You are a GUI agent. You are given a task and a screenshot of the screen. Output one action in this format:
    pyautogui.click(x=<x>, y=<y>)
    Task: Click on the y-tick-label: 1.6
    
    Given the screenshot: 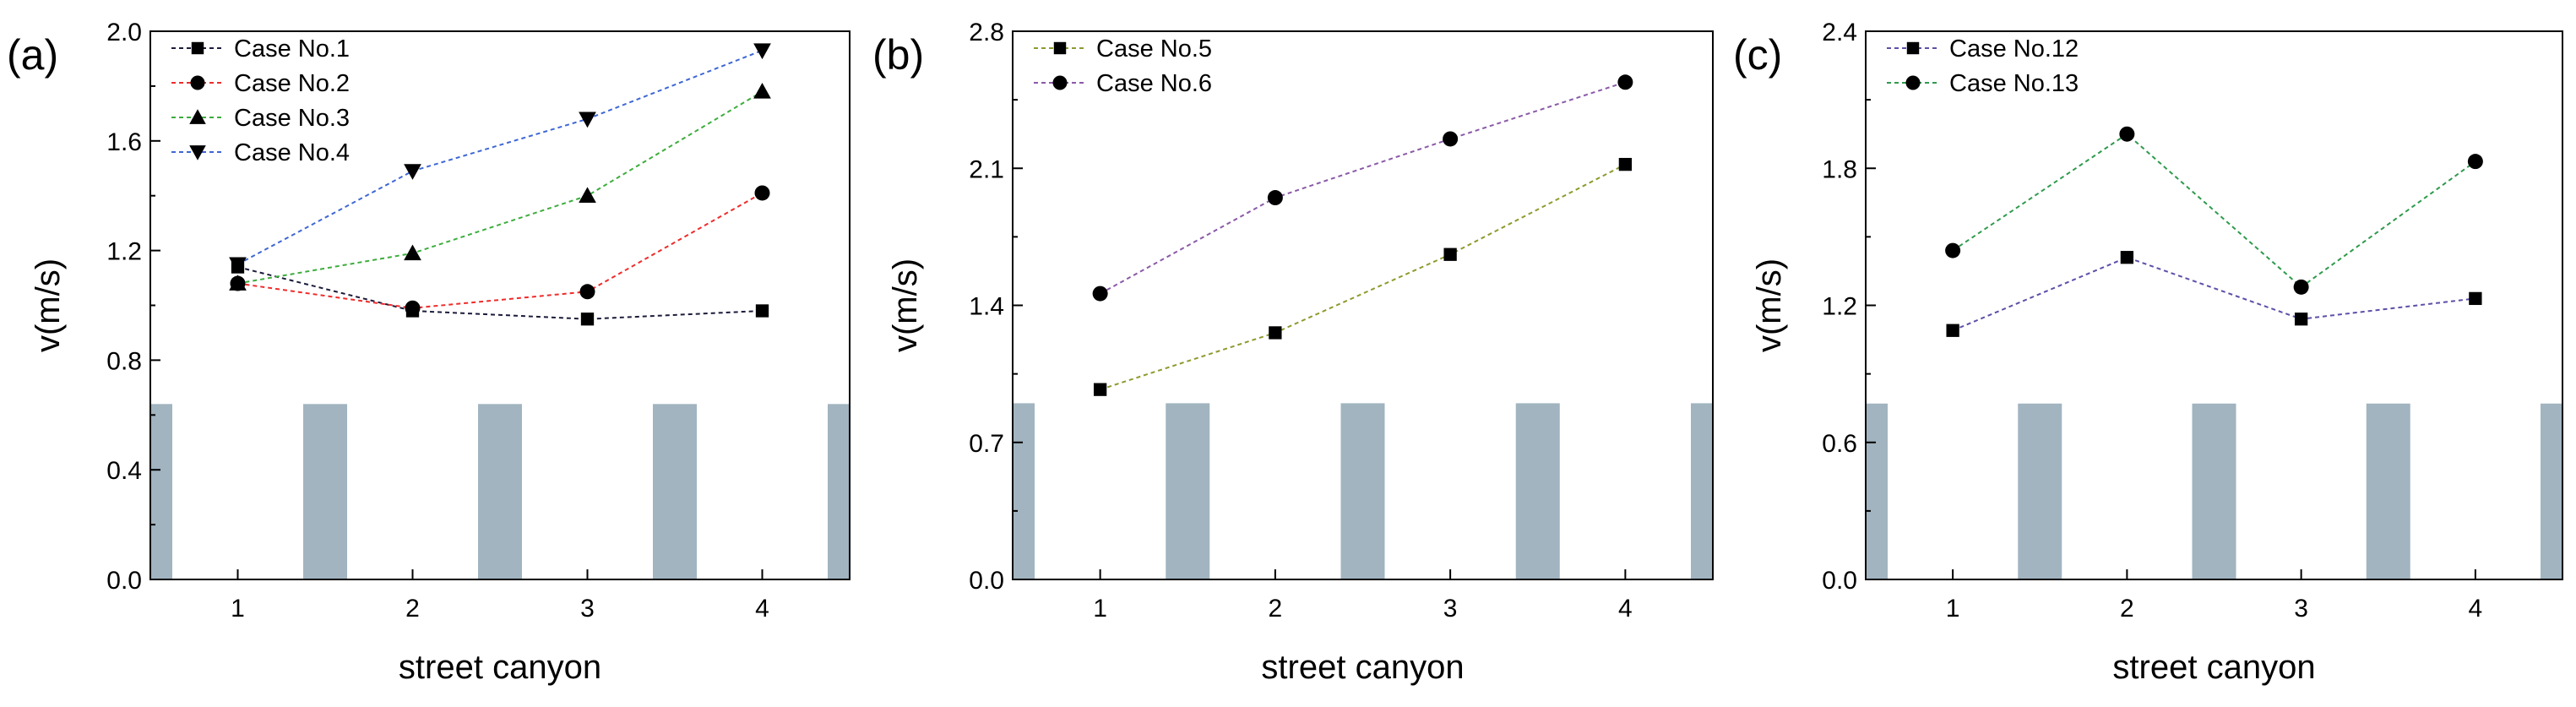 What is the action you would take?
    pyautogui.click(x=124, y=142)
    